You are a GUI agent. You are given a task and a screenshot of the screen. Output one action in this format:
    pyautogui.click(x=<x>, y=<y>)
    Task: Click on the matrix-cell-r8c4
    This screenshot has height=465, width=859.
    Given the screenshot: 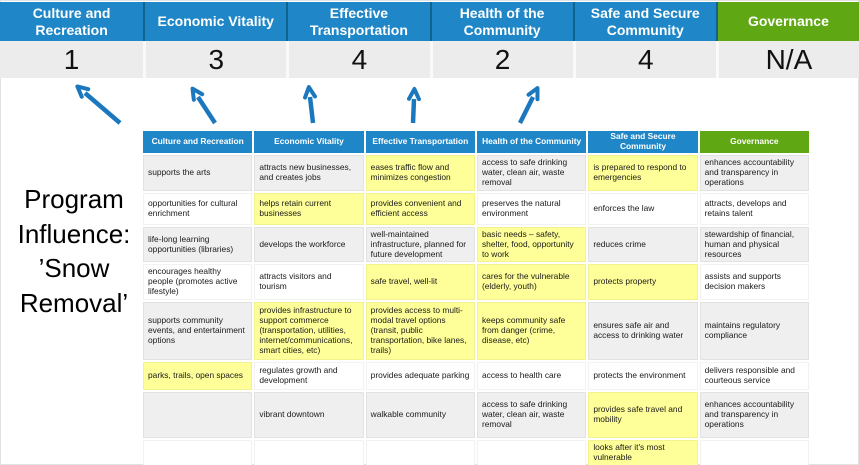 What is the action you would take?
    pyautogui.click(x=531, y=452)
    